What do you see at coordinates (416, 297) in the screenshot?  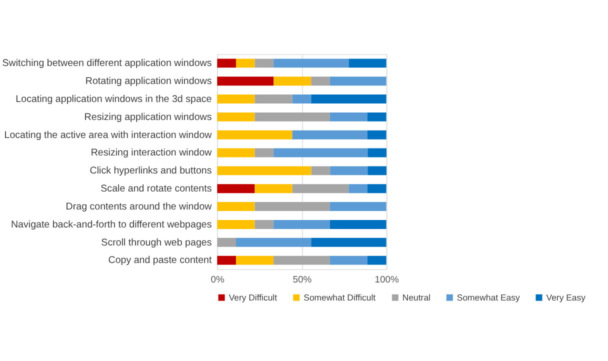 I see `legend-label: Neutral` at bounding box center [416, 297].